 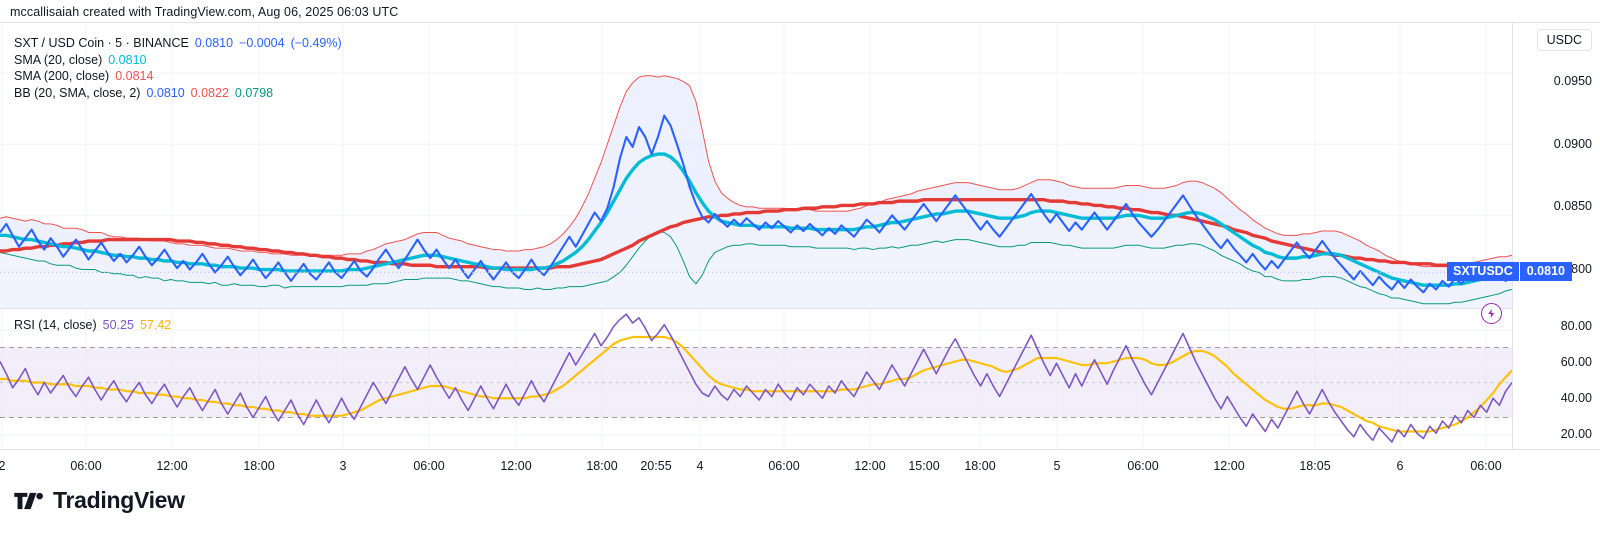 I want to click on rsi-tick: 20.00, so click(x=1576, y=434).